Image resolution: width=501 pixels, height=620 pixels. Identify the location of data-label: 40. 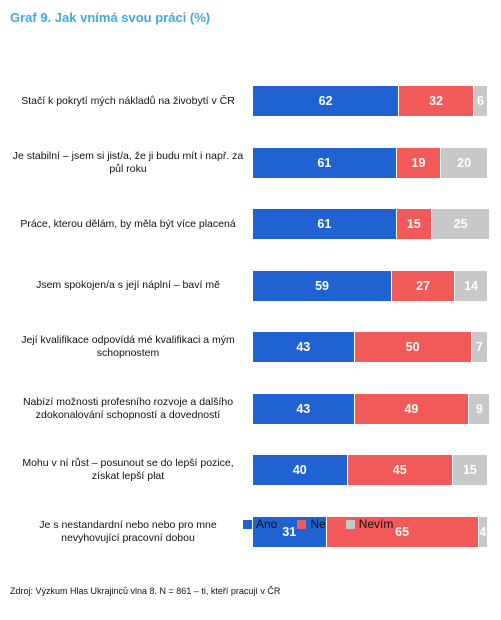
(299, 470).